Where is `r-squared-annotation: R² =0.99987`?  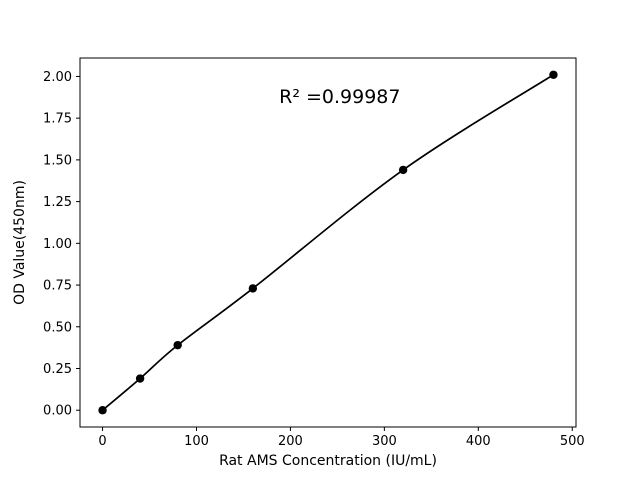
r-squared-annotation: R² =0.99987 is located at coordinates (339, 97).